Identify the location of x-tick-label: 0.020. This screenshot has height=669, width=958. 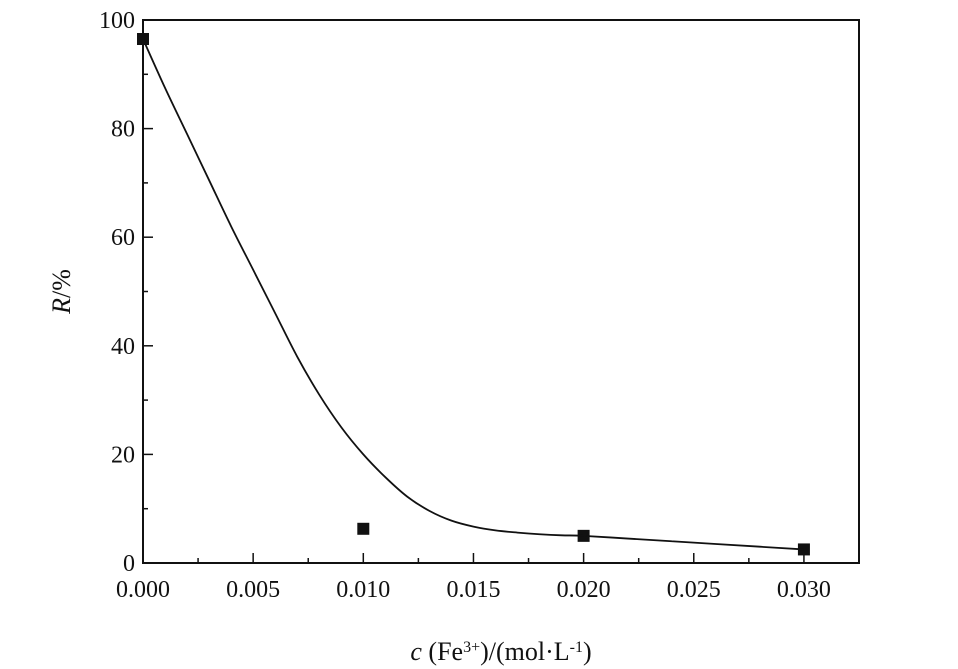
(584, 590).